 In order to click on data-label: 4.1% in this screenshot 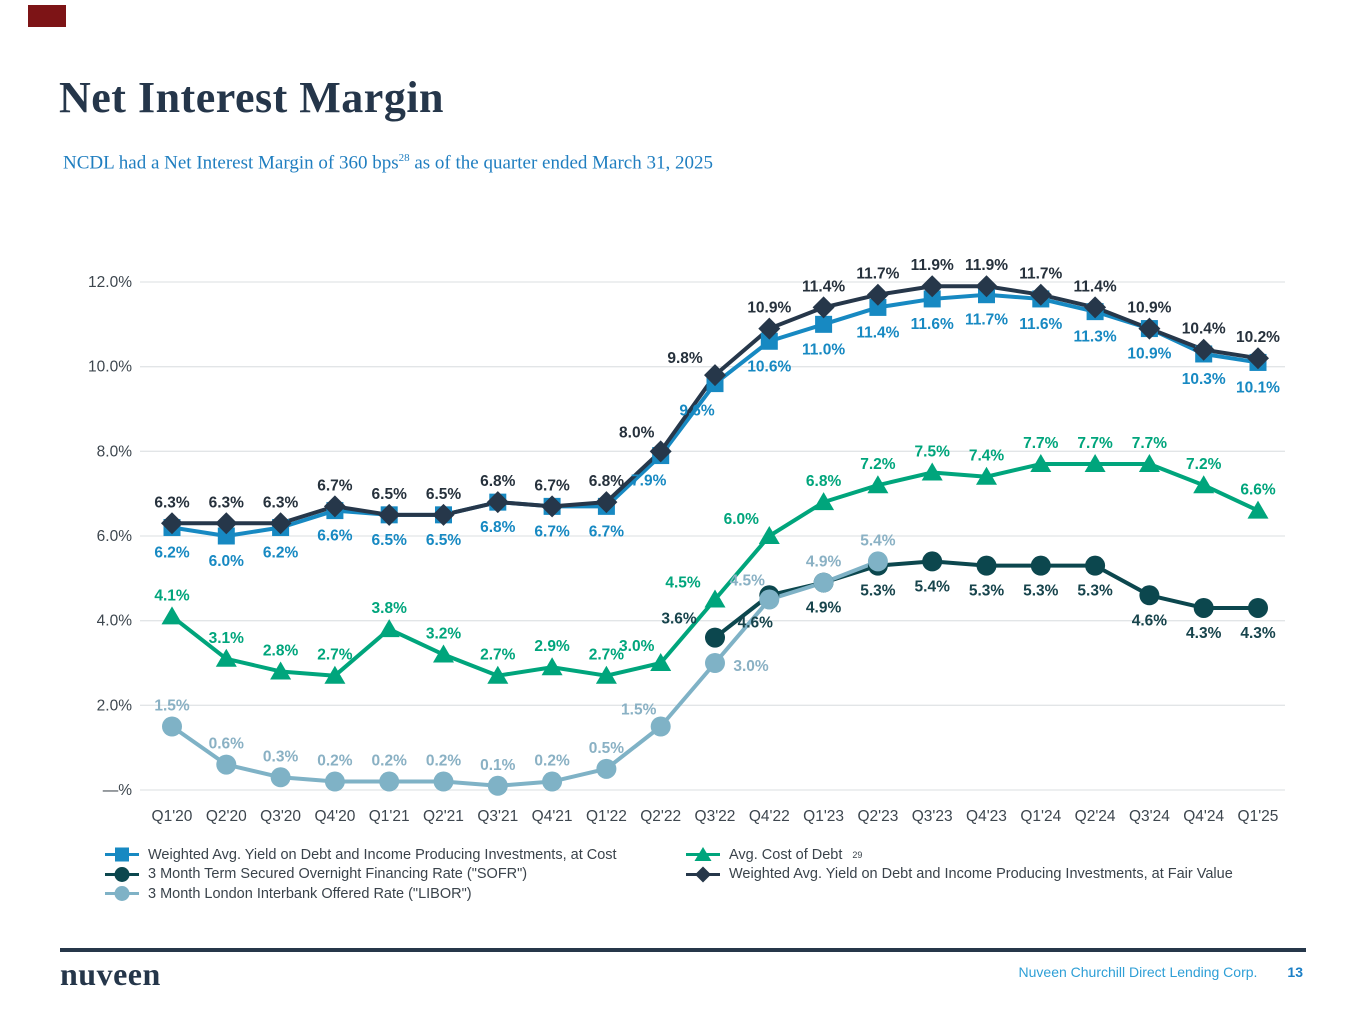, I will do `click(172, 595)`.